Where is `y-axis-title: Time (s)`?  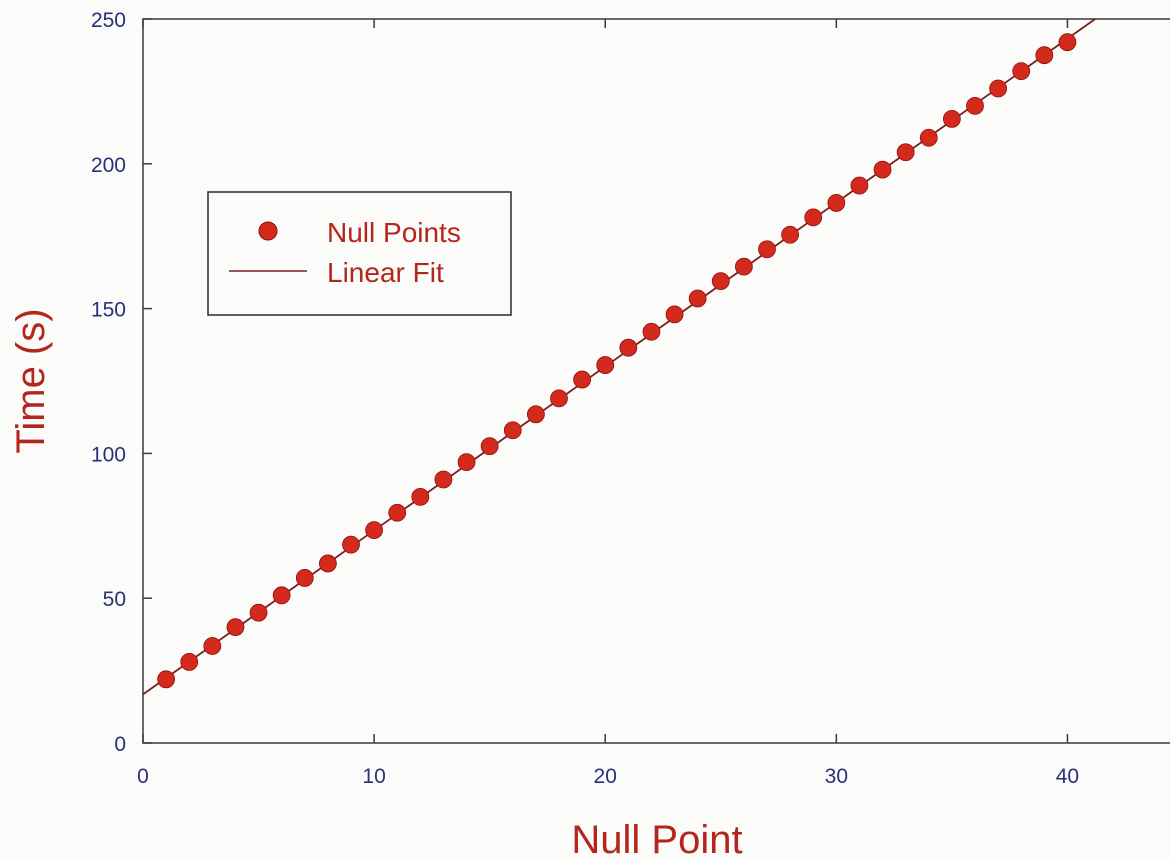 y-axis-title: Time (s) is located at coordinates (31, 380).